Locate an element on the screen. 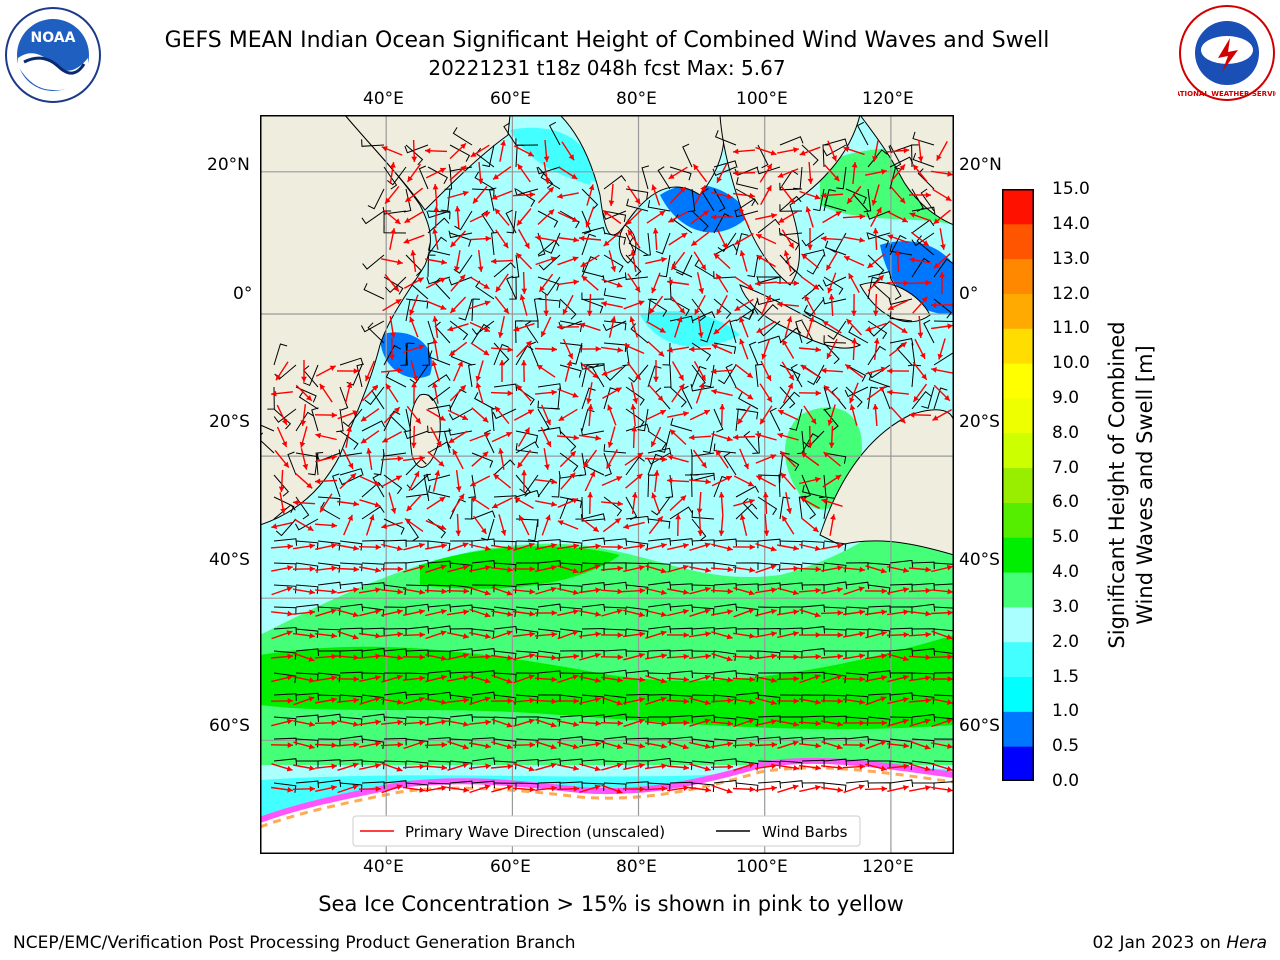 This screenshot has width=1280, height=960. lon-label-top: 100°E is located at coordinates (762, 99).